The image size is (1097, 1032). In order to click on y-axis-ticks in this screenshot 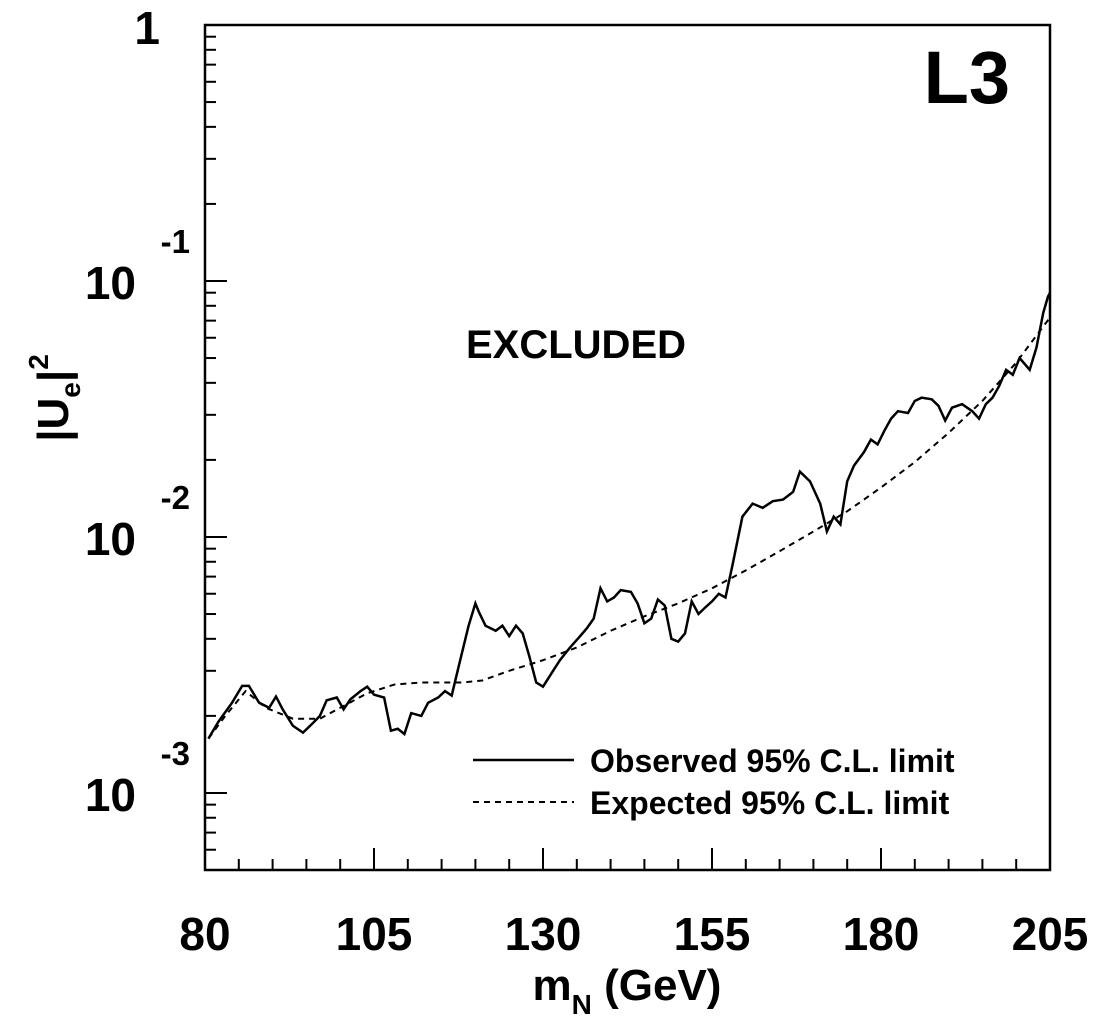, I will do `click(216, 447)`.